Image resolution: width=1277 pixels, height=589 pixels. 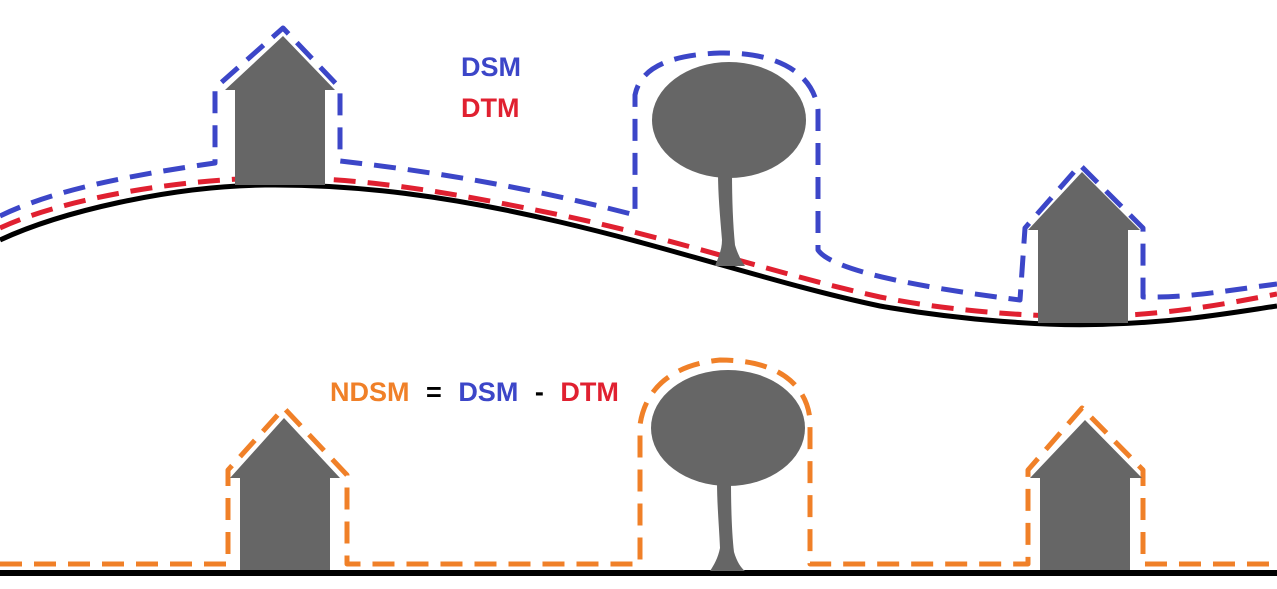 What do you see at coordinates (539, 392) in the screenshot?
I see `formula-minus: -` at bounding box center [539, 392].